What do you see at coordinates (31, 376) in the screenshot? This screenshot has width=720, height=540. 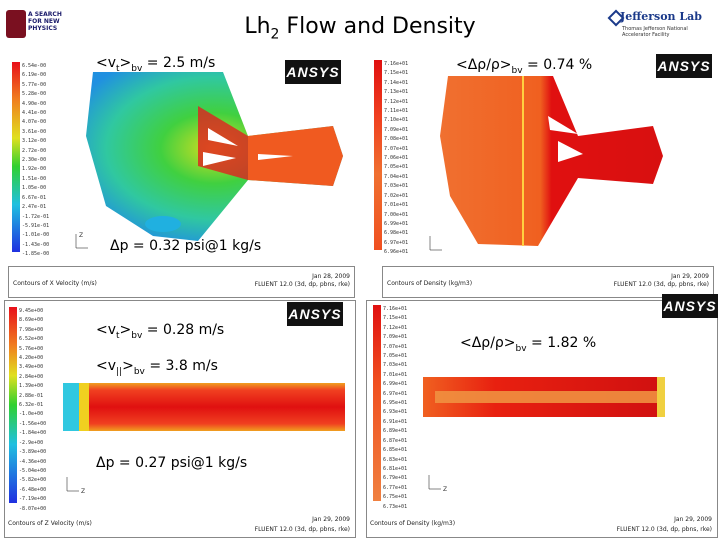 I see `colorbar-tick-label: 2.84e+00` at bounding box center [31, 376].